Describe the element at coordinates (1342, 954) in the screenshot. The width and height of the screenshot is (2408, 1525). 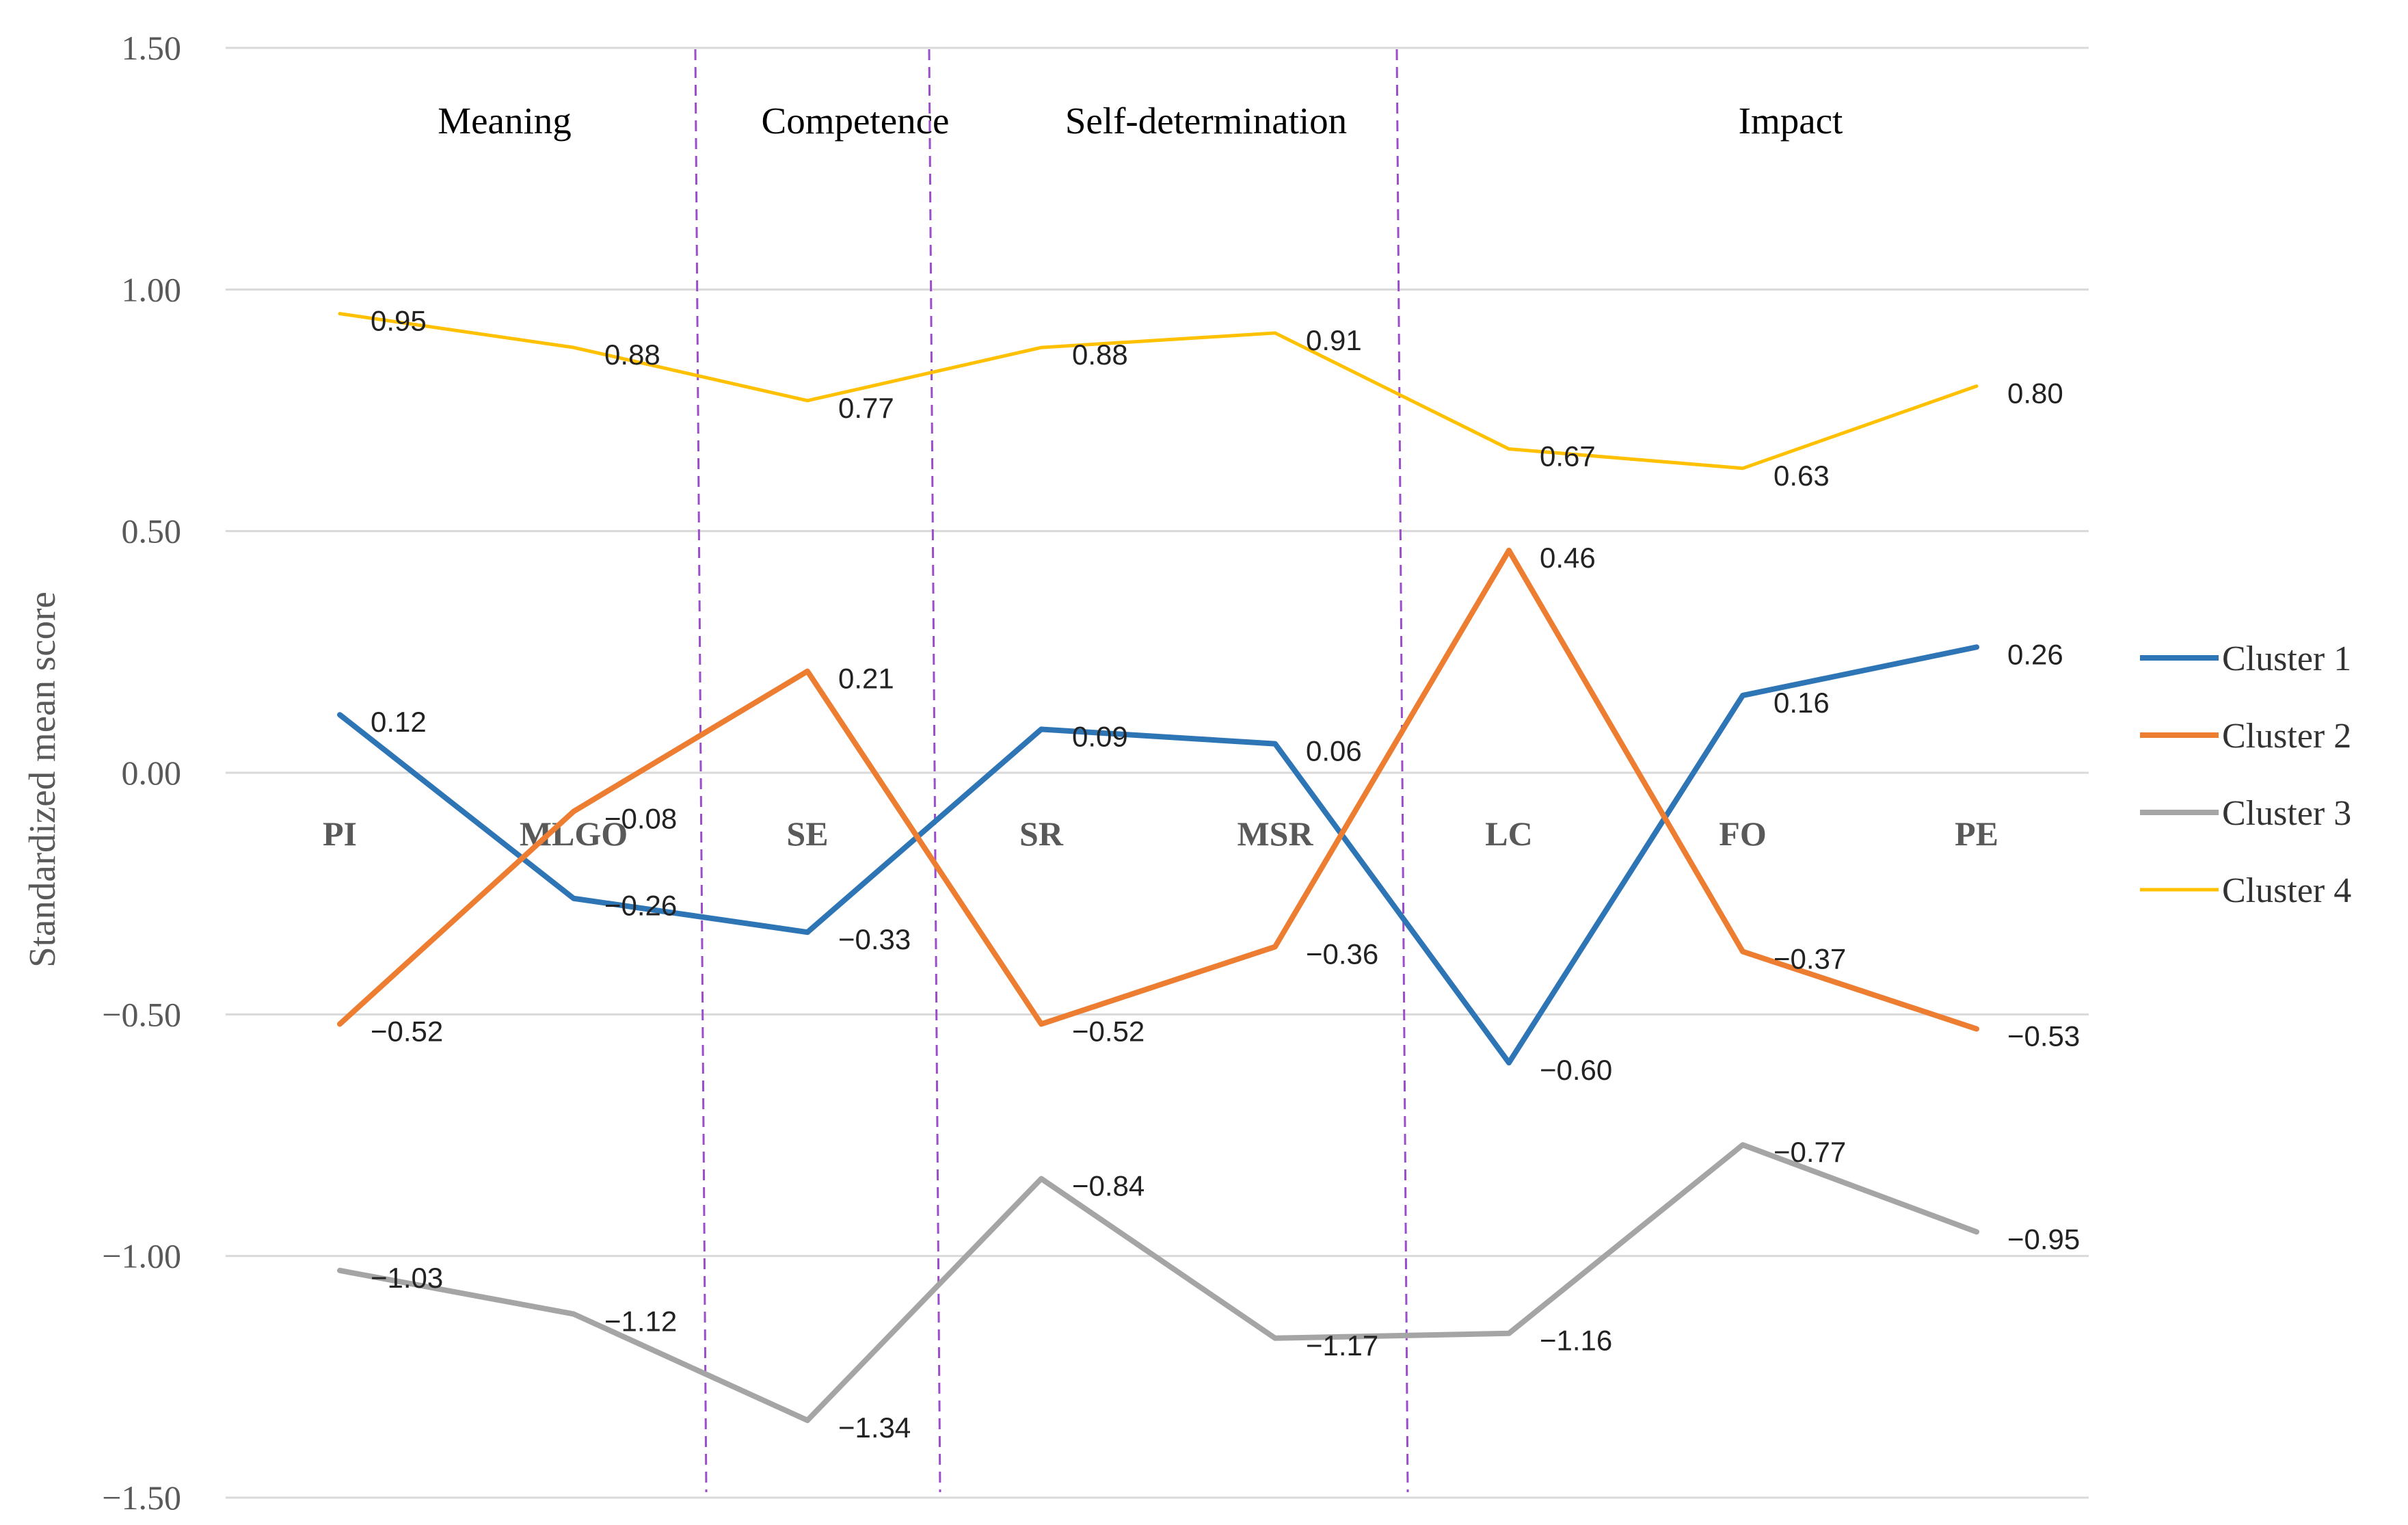
I see `data-label: −0.36` at that location.